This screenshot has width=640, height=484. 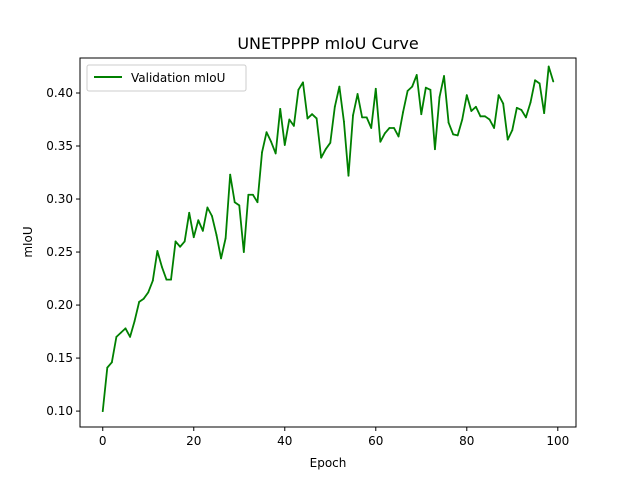 What do you see at coordinates (466, 441) in the screenshot?
I see `x-tick-label: 80` at bounding box center [466, 441].